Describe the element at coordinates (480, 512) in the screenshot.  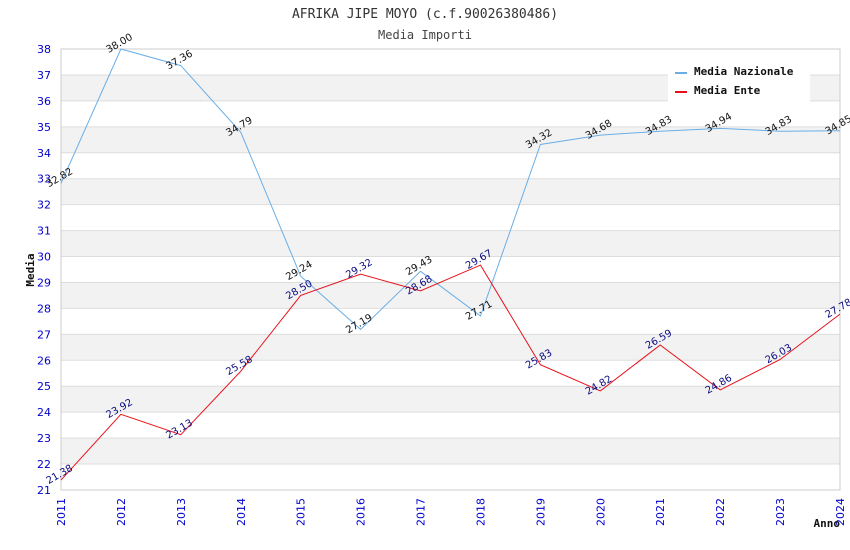
I see `x-tick-label: 2018` at that location.